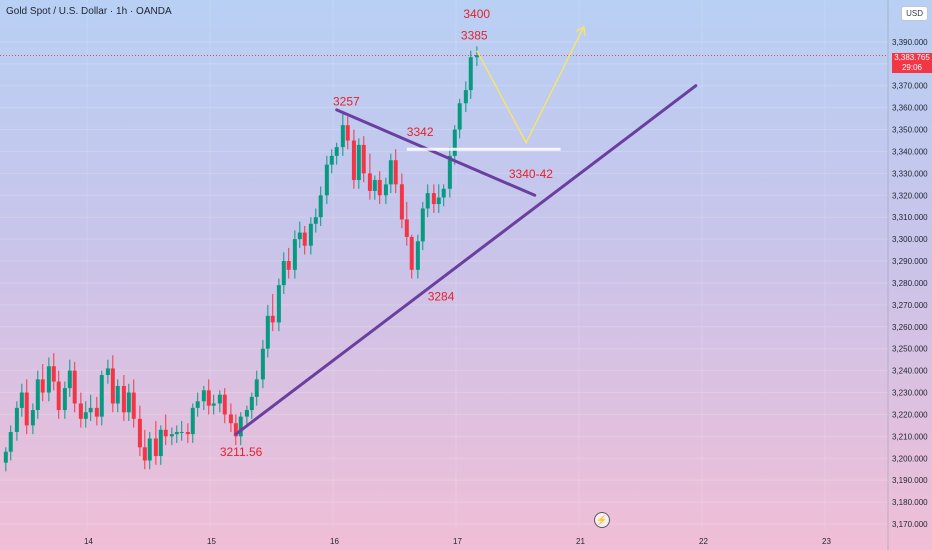 The image size is (932, 550). What do you see at coordinates (910, 305) in the screenshot?
I see `y-tick-label: 3,270.000` at bounding box center [910, 305].